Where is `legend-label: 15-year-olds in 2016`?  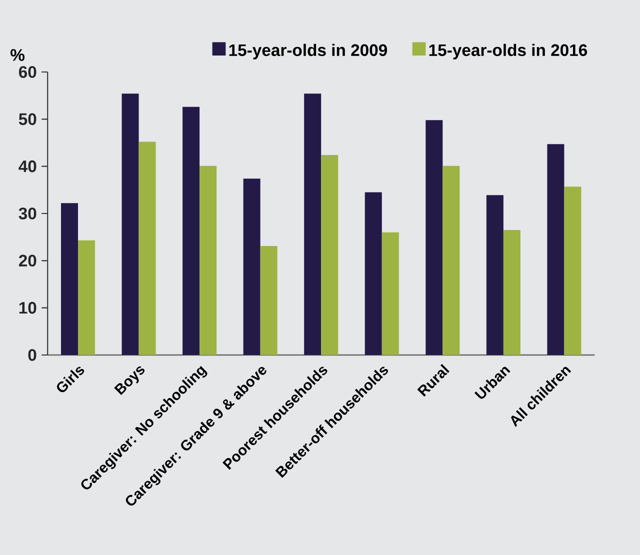
legend-label: 15-year-olds in 2016 is located at coordinates (508, 52).